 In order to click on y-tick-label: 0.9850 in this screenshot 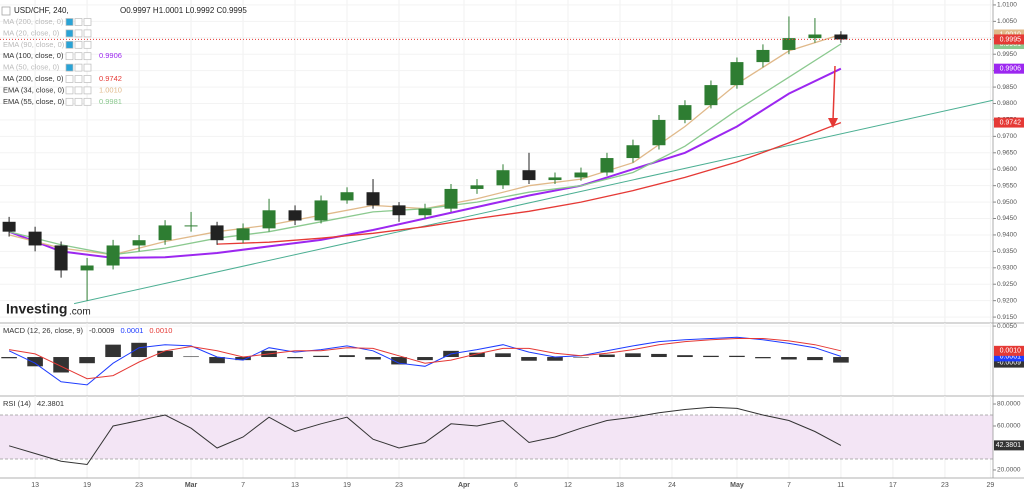, I will do `click(1007, 87)`.